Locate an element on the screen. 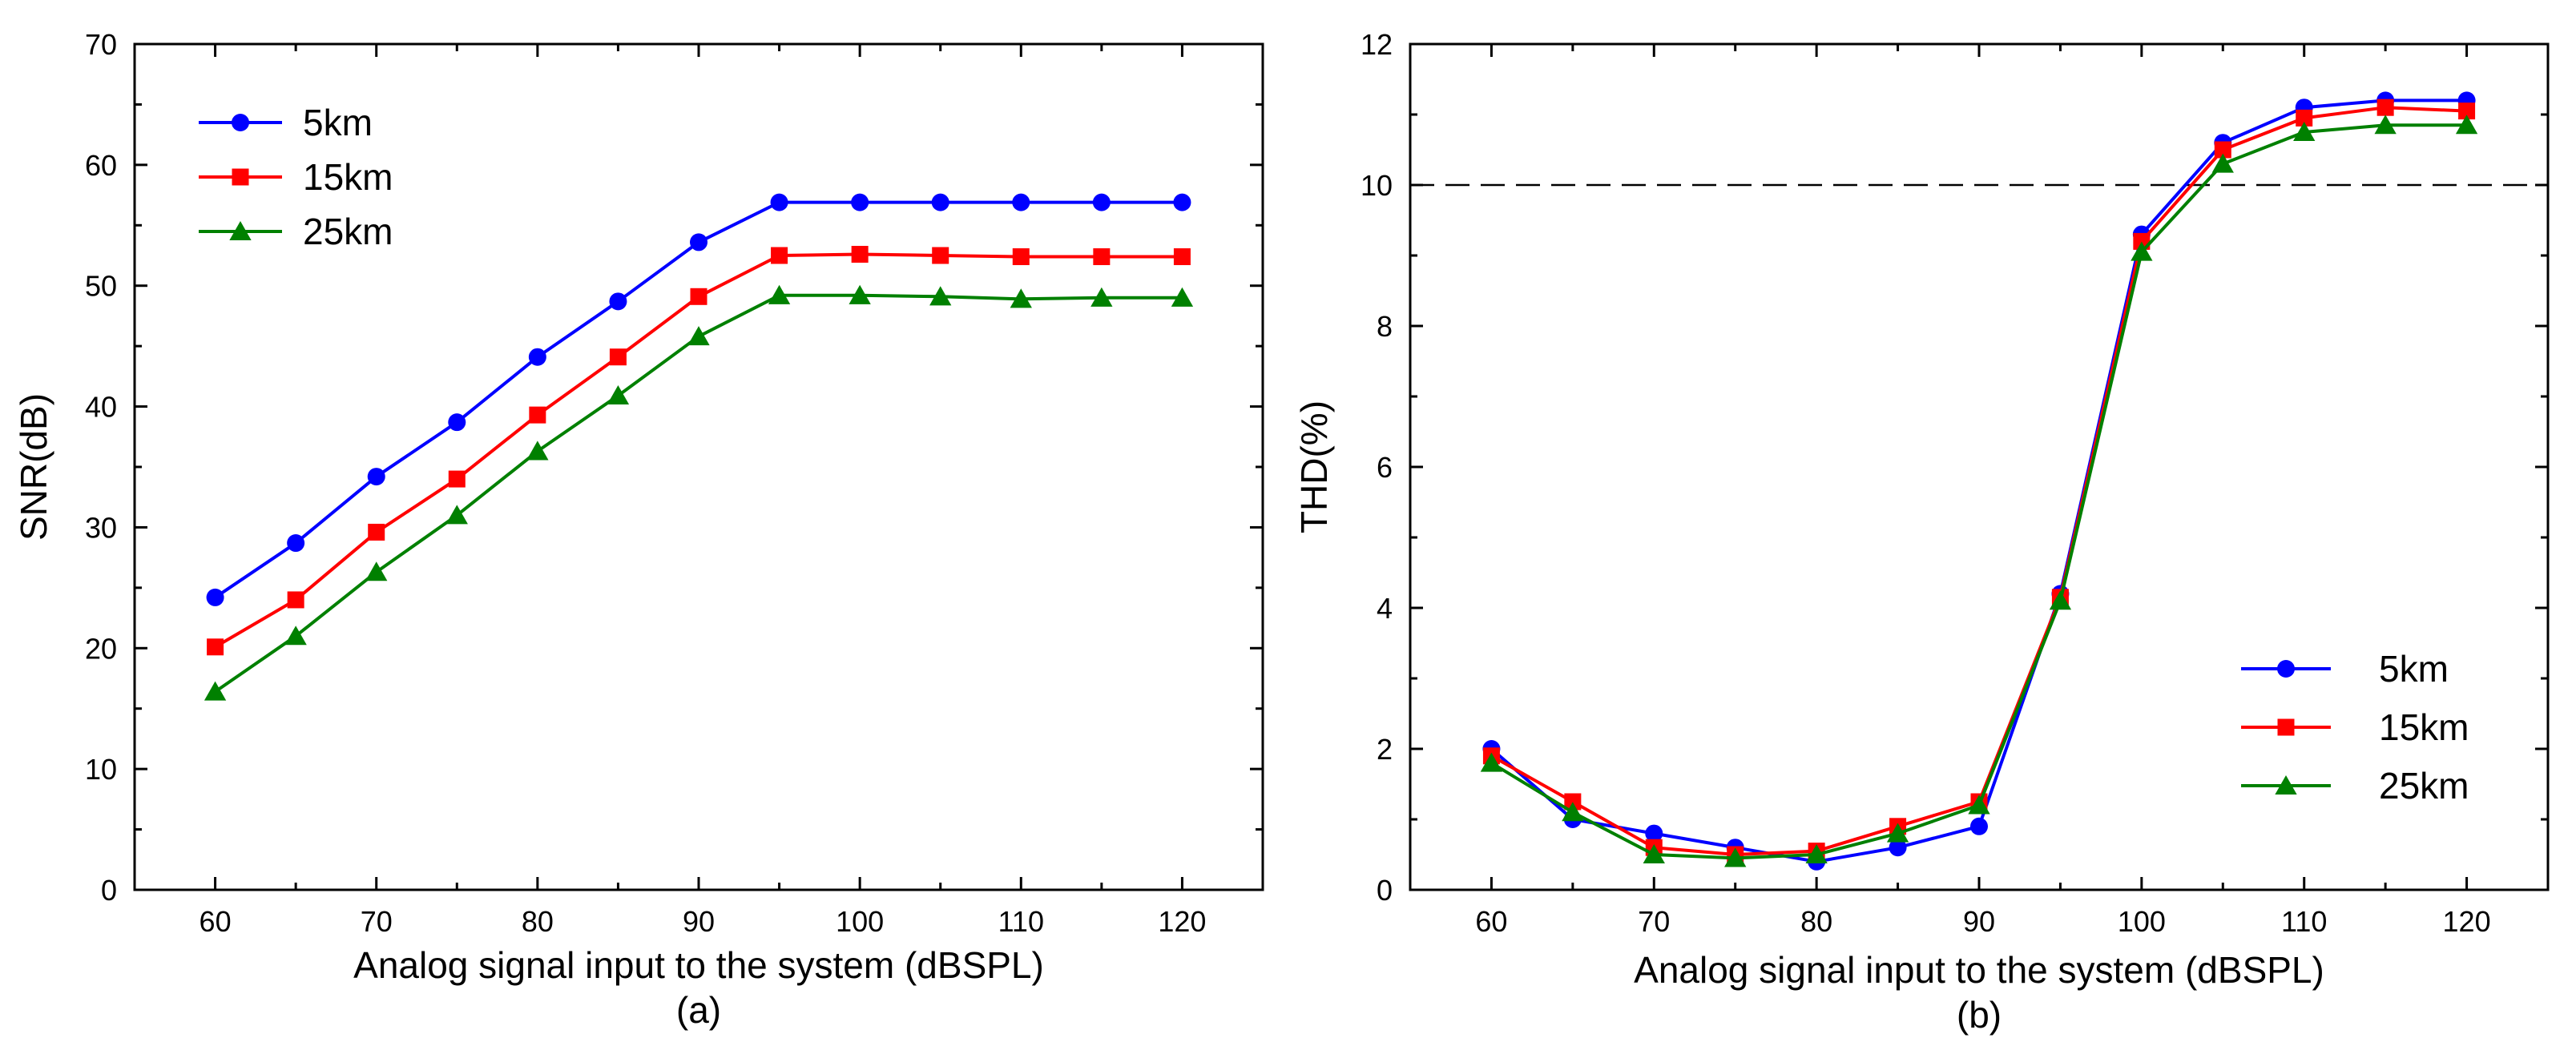 This screenshot has width=2576, height=1050. legend-label-15km-b: 15km is located at coordinates (2424, 727).